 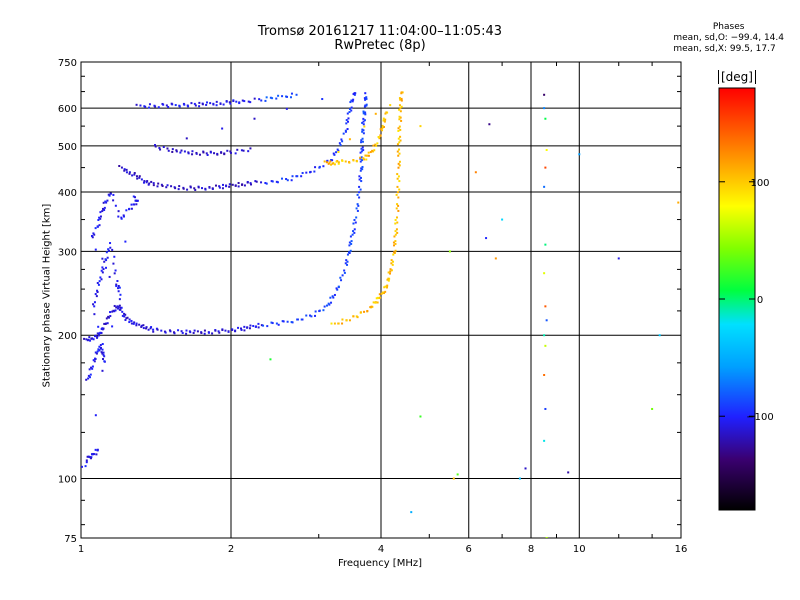 I want to click on y-tick-label: 750, so click(x=67, y=63).